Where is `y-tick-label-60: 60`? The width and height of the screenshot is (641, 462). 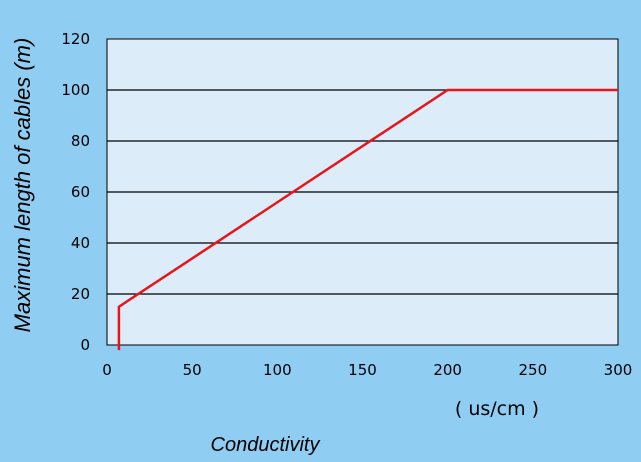 y-tick-label-60: 60 is located at coordinates (80, 192).